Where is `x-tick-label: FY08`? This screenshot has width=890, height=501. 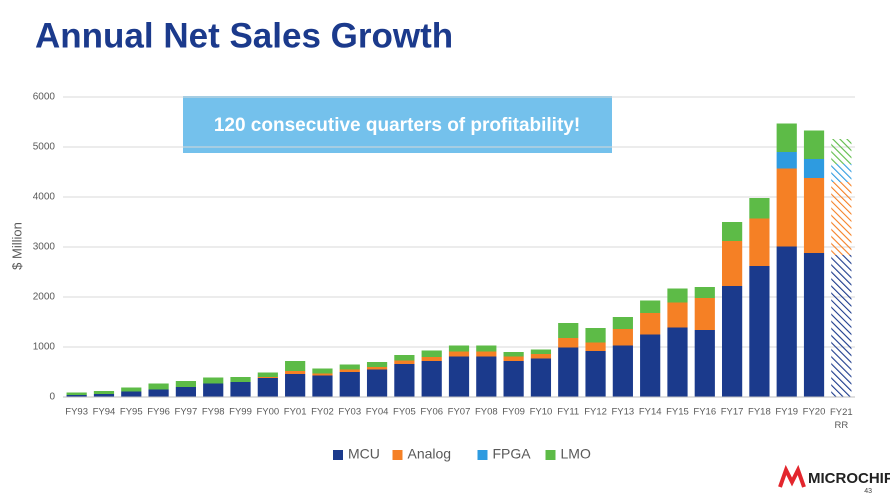
x-tick-label: FY08 is located at coordinates (486, 412).